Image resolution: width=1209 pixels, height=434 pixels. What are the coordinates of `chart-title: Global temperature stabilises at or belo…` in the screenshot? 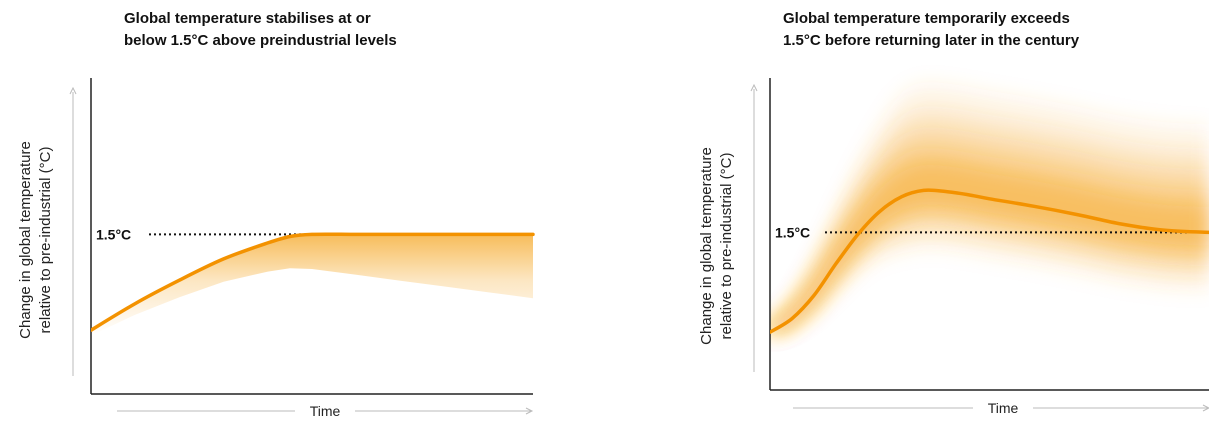 It's located at (260, 29).